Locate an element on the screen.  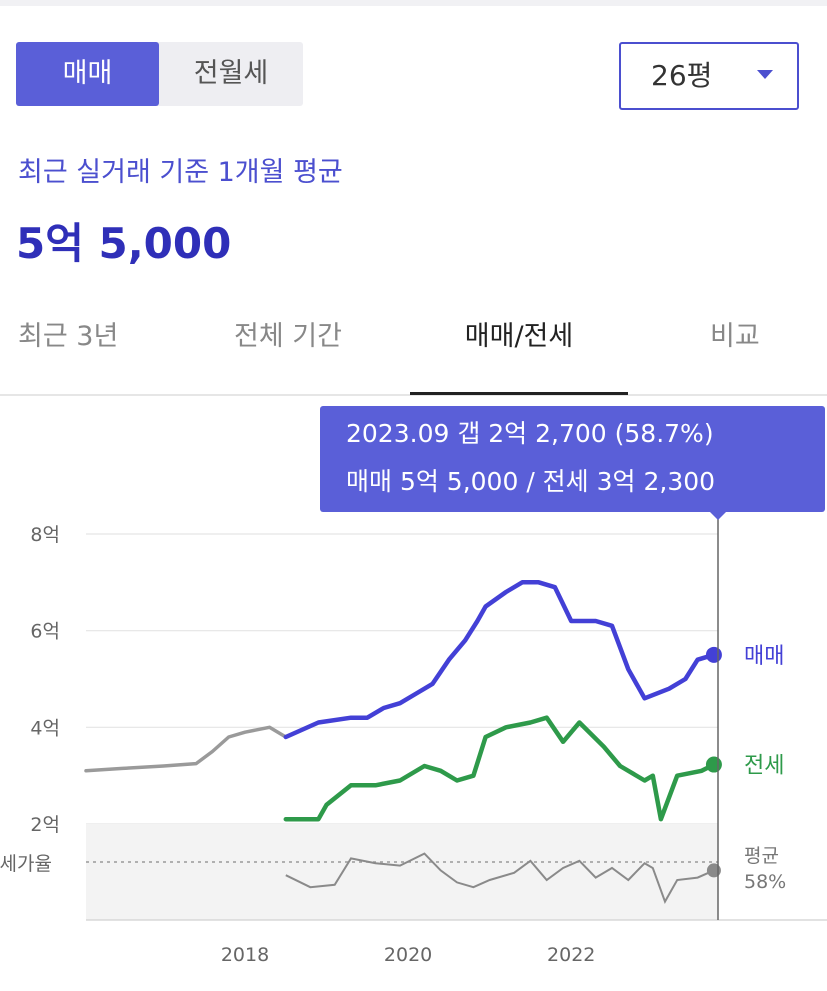
tooltip-line-2: 매매 5억 5,000 / 전세 3억 2,300 is located at coordinates (530, 481).